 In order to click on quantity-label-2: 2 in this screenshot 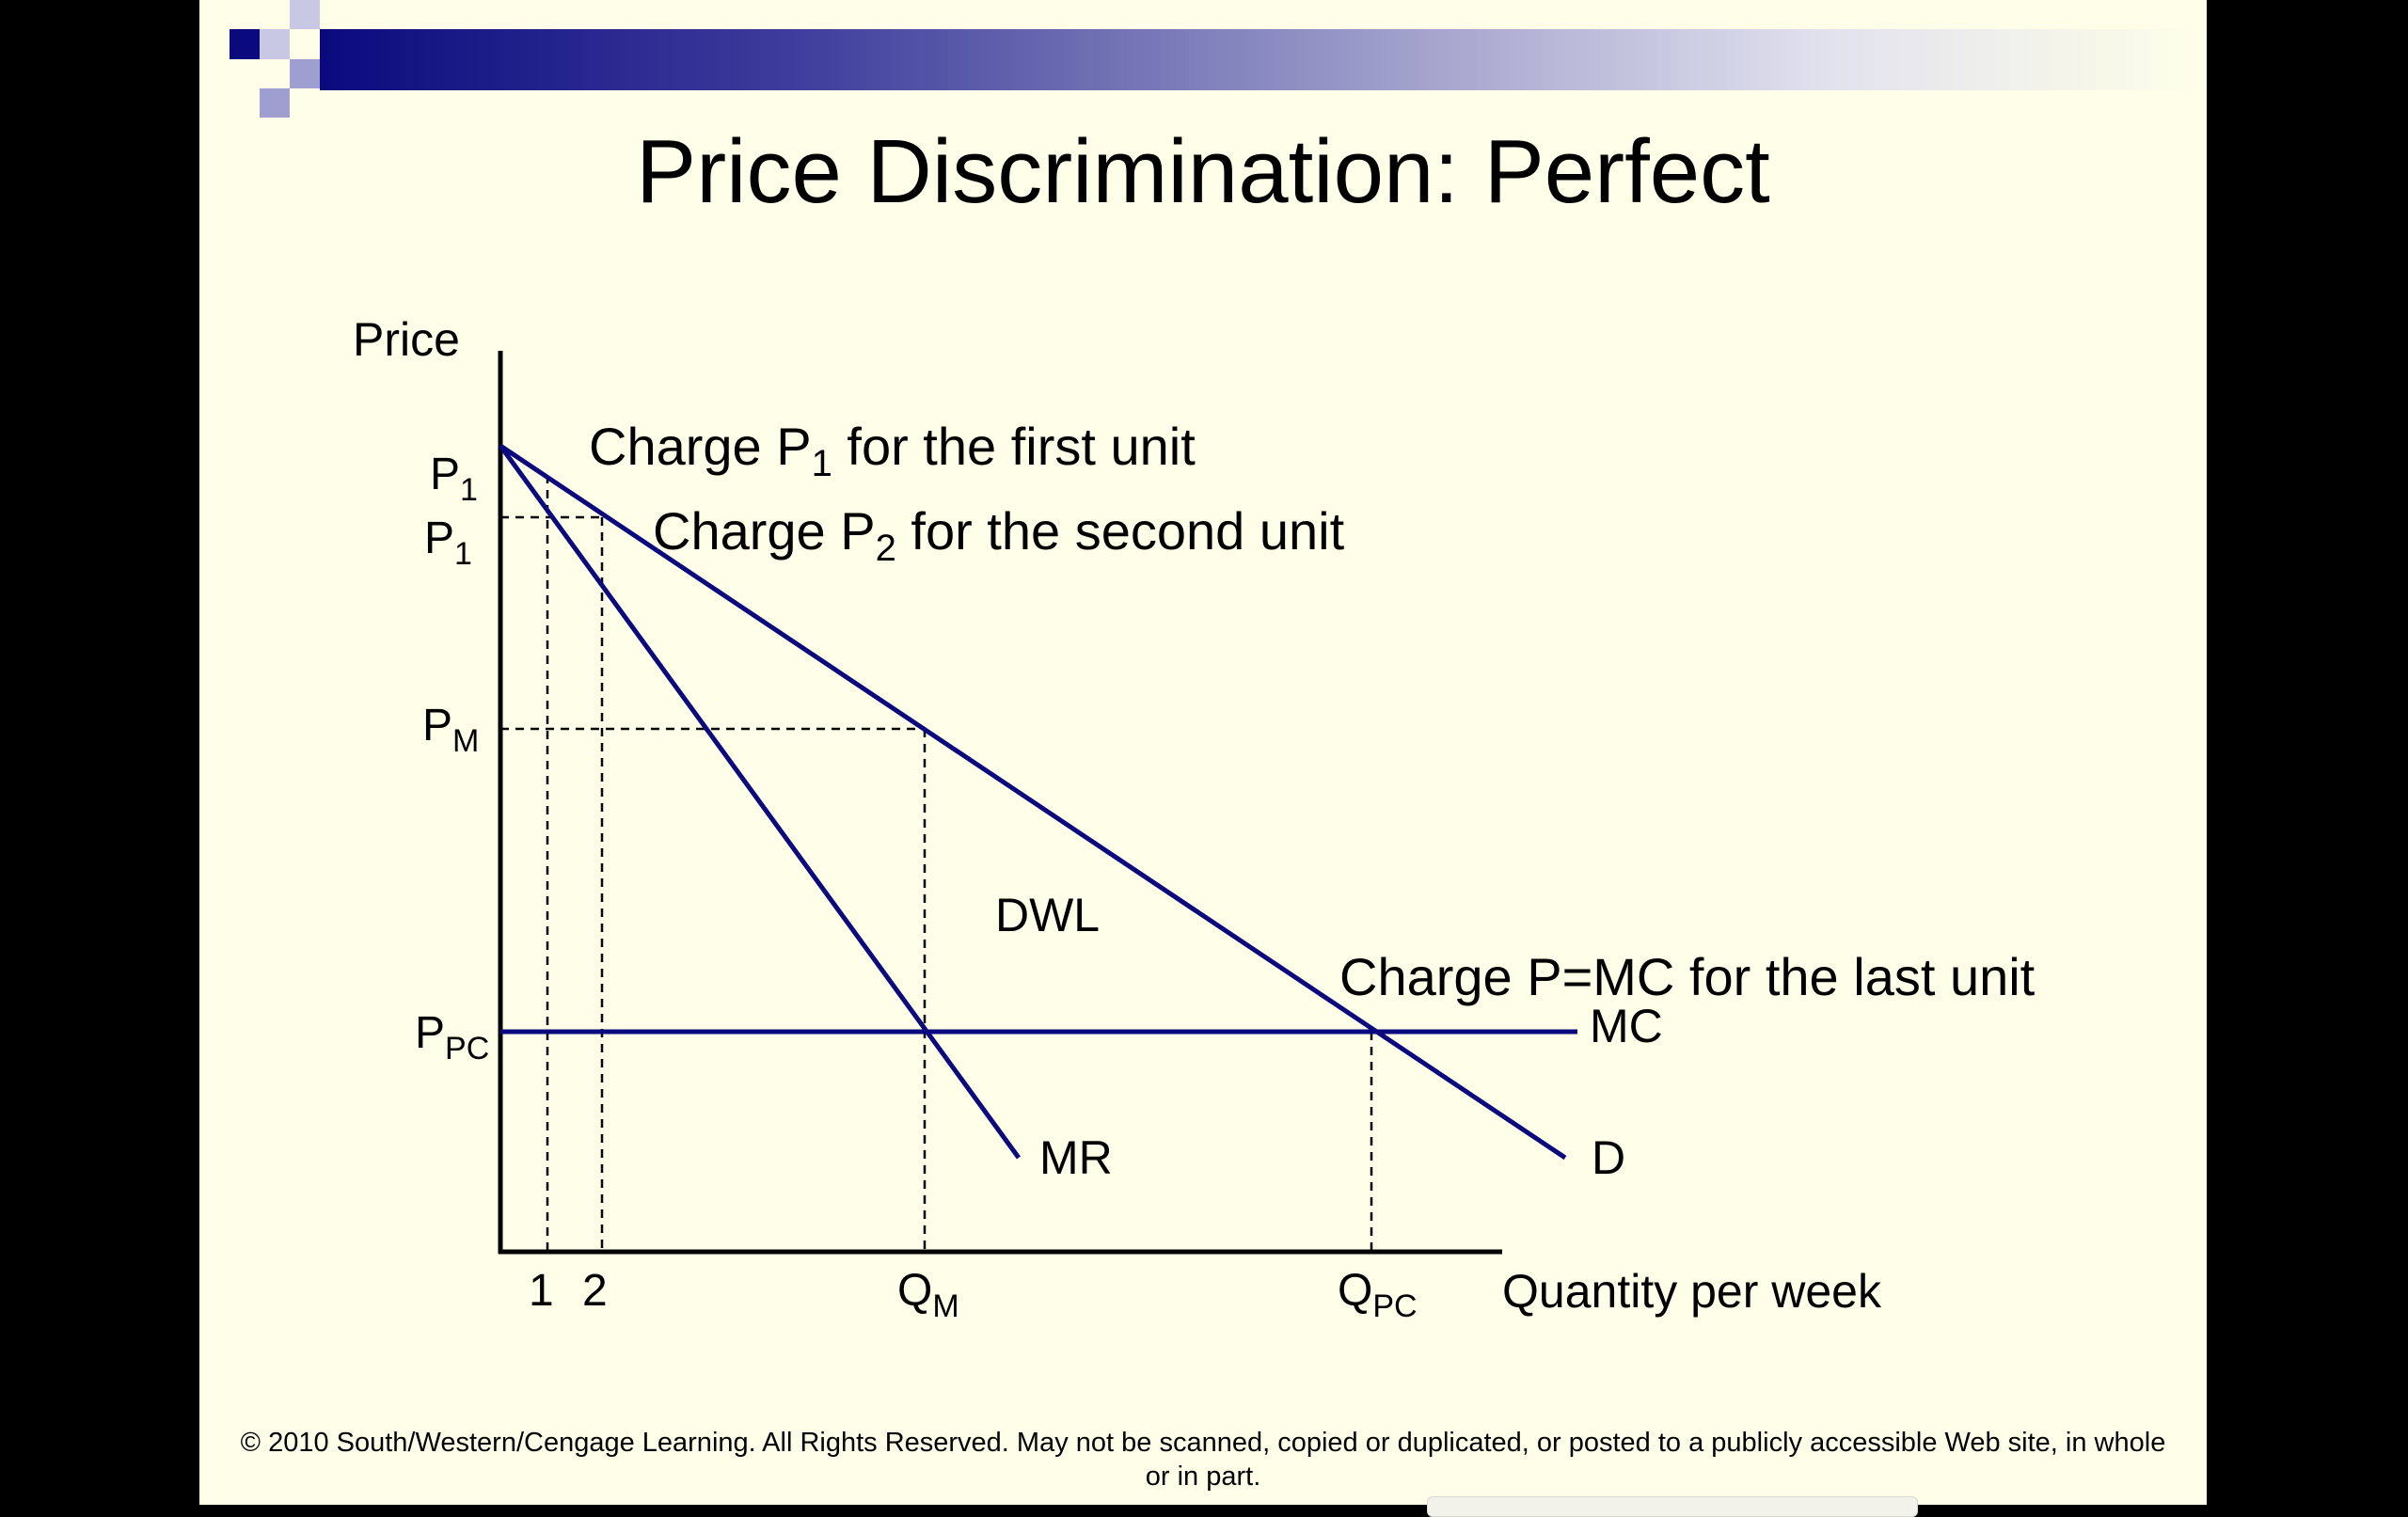, I will do `click(595, 1291)`.